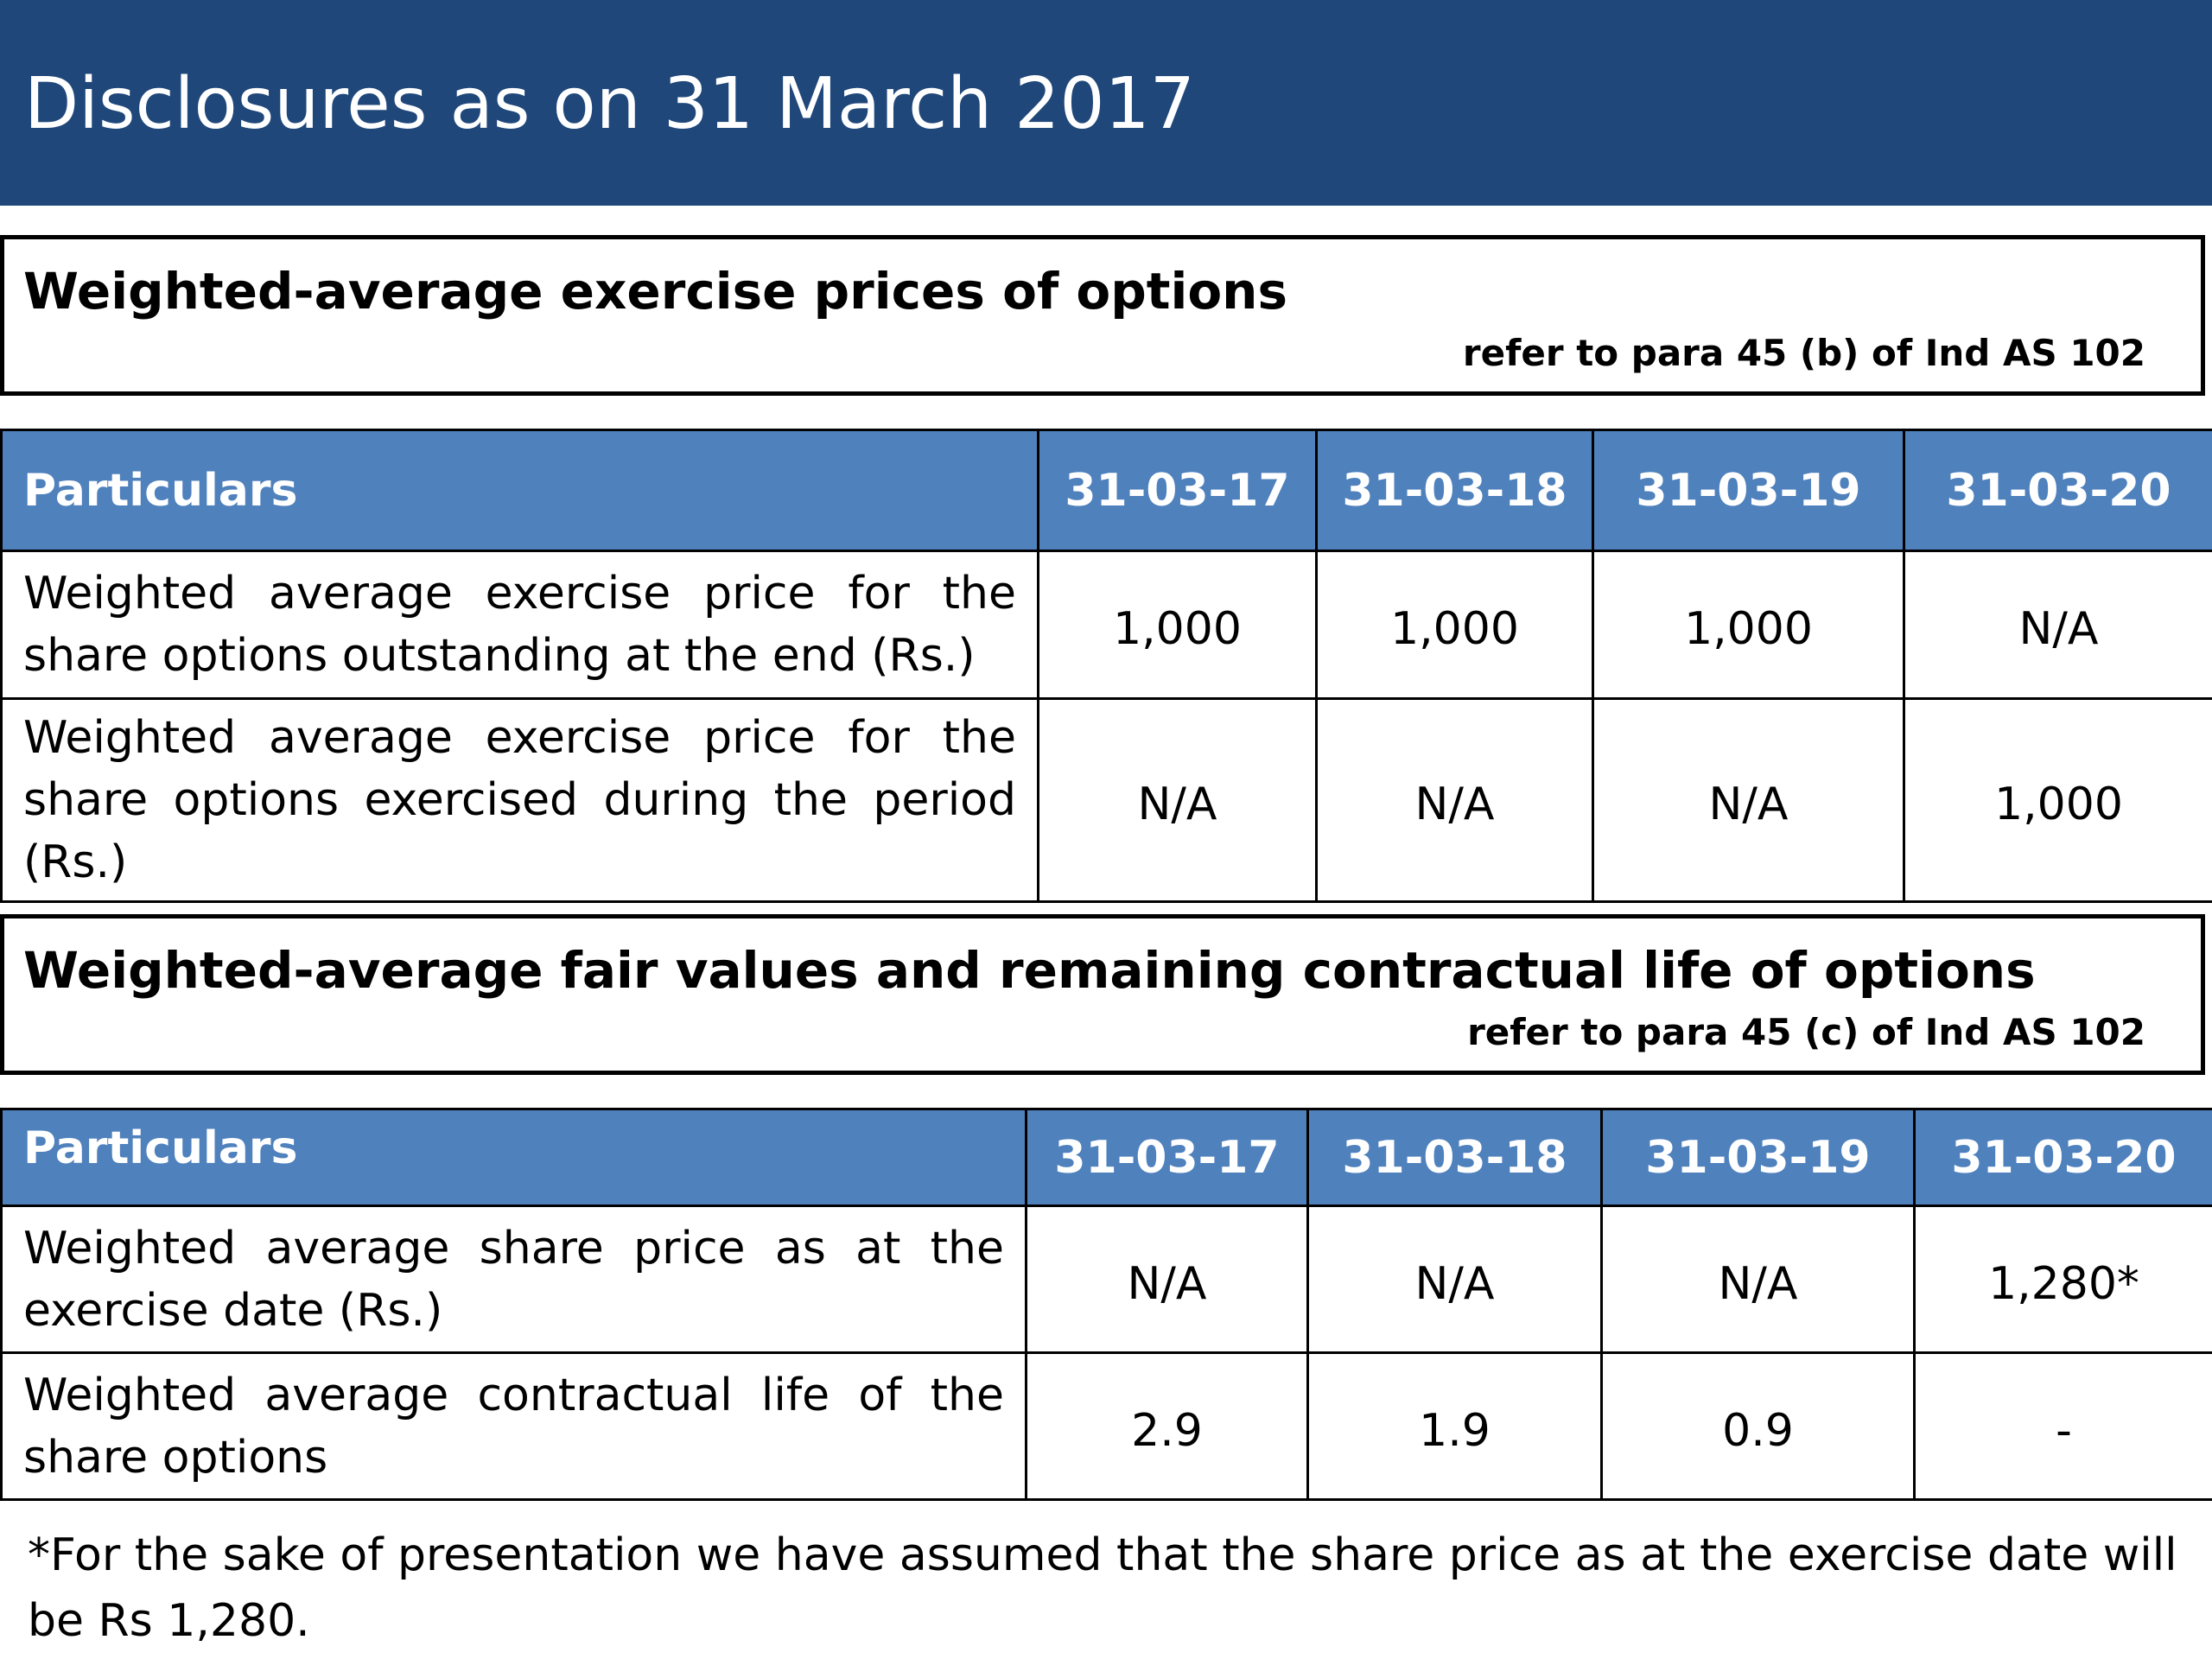 The image size is (2212, 1659). Describe the element at coordinates (1454, 1426) in the screenshot. I see `table-cell: 1.9` at that location.